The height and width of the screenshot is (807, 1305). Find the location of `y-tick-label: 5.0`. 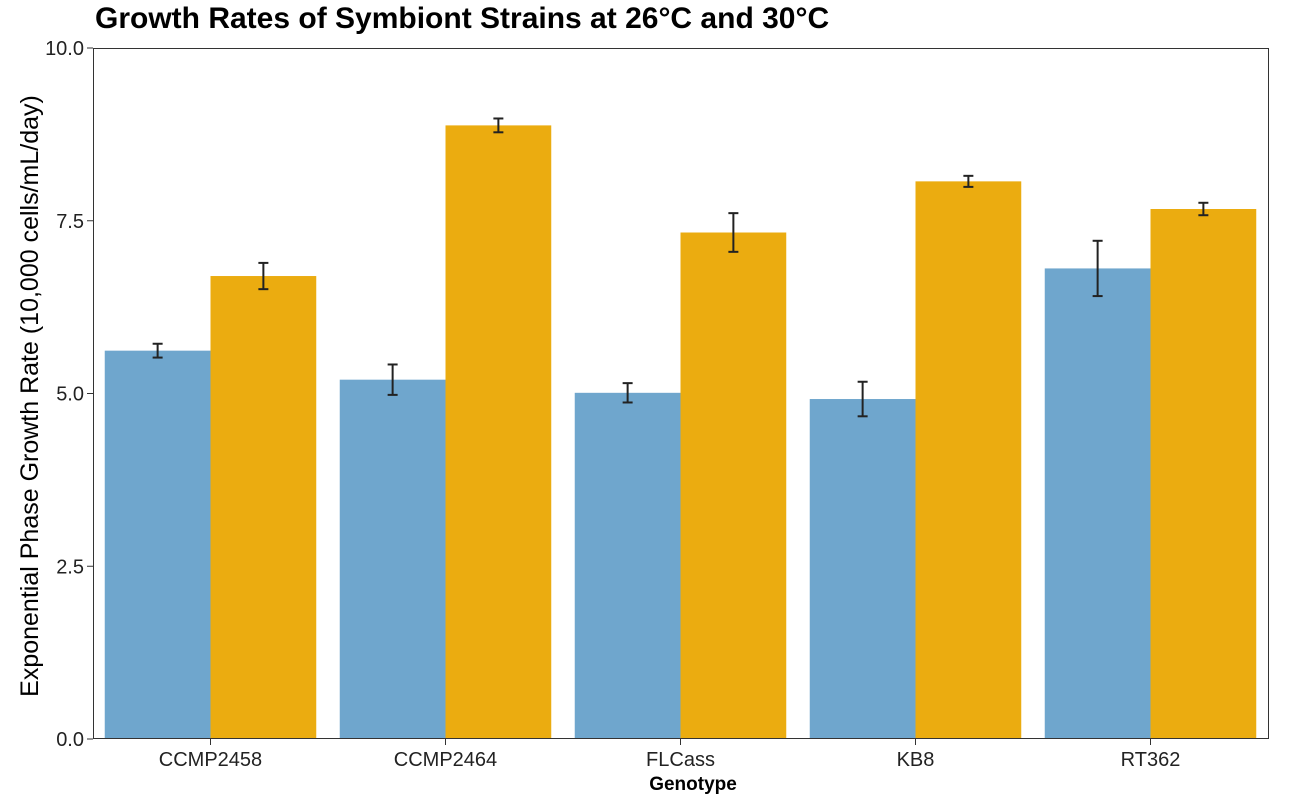

y-tick-label: 5.0 is located at coordinates (70, 395).